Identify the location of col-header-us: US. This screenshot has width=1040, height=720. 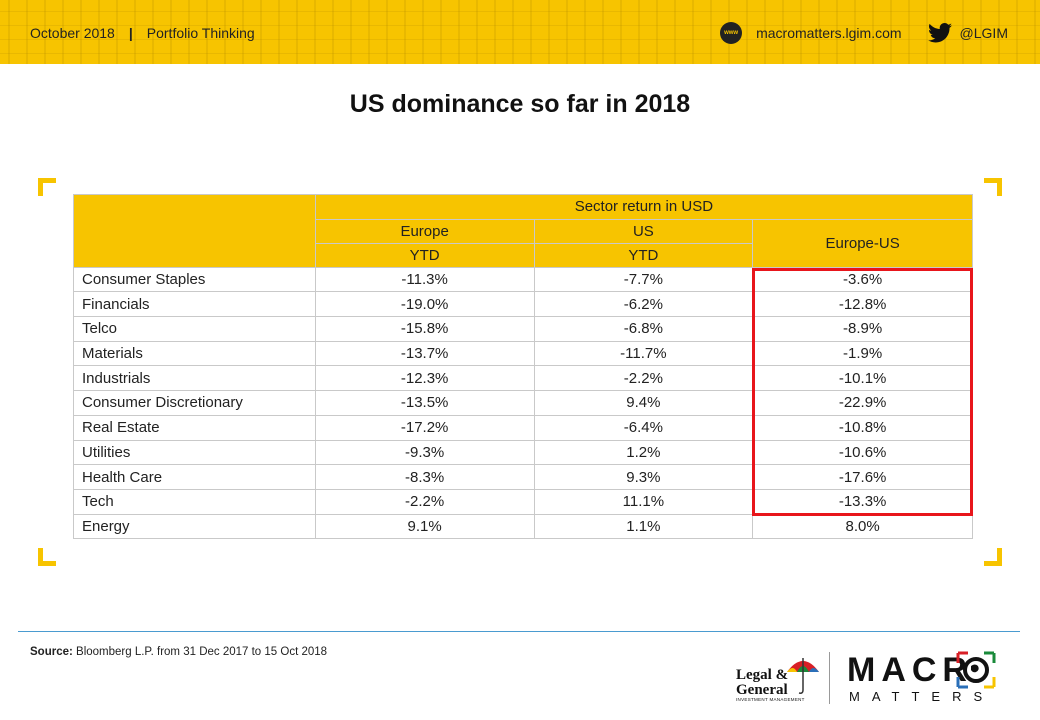
(643, 231).